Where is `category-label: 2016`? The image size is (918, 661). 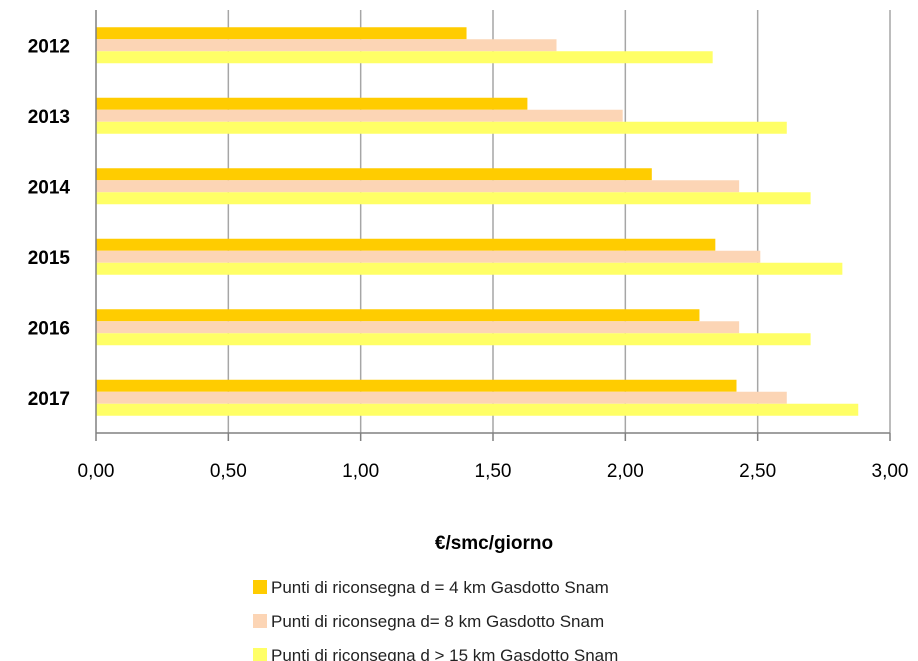 category-label: 2016 is located at coordinates (49, 328).